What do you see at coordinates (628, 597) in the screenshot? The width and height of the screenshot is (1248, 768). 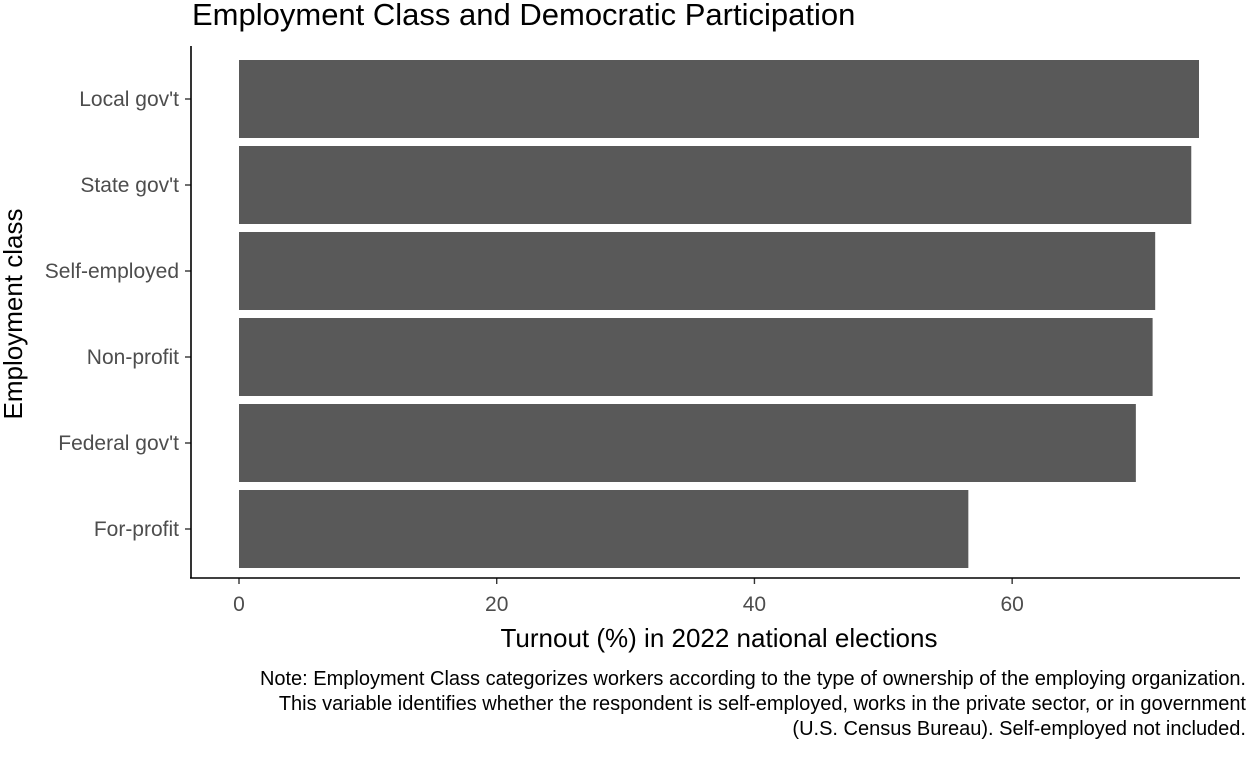 I see `x-axis-ticks: 0 20 40 60` at bounding box center [628, 597].